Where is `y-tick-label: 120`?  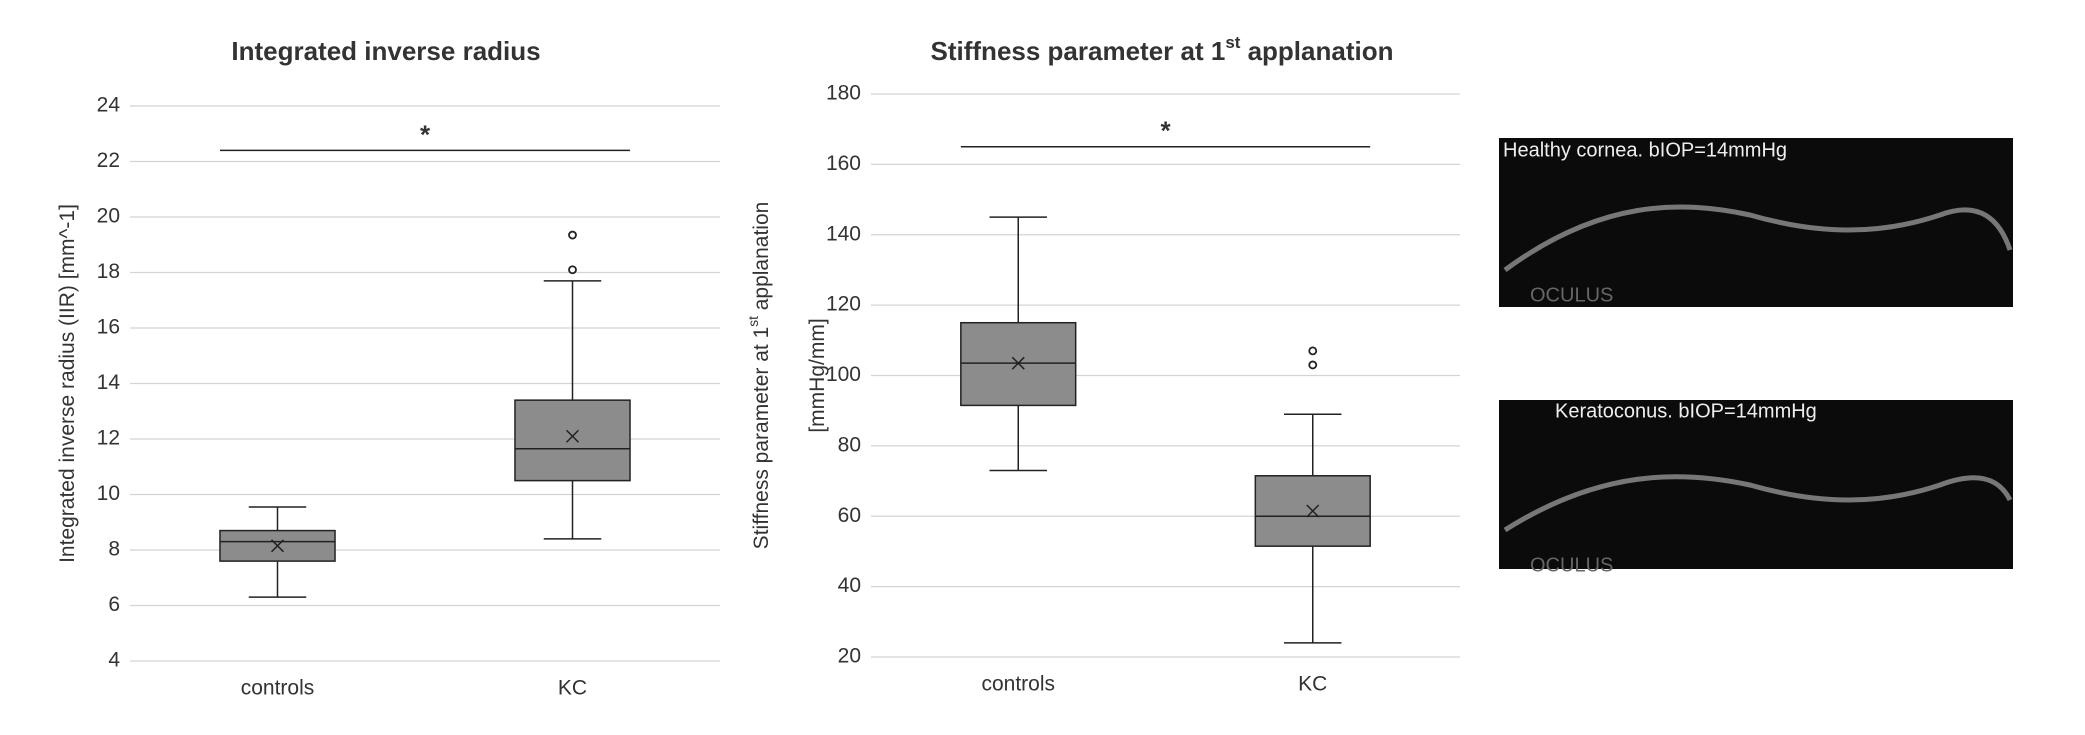 y-tick-label: 120 is located at coordinates (843, 304).